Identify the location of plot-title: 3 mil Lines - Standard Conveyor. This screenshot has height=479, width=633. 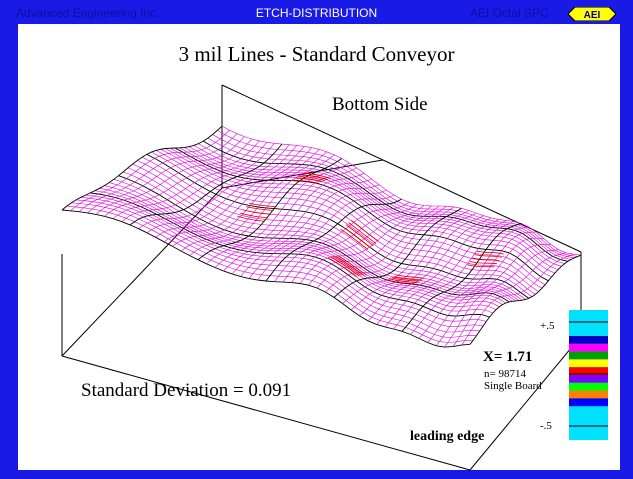
(316, 54).